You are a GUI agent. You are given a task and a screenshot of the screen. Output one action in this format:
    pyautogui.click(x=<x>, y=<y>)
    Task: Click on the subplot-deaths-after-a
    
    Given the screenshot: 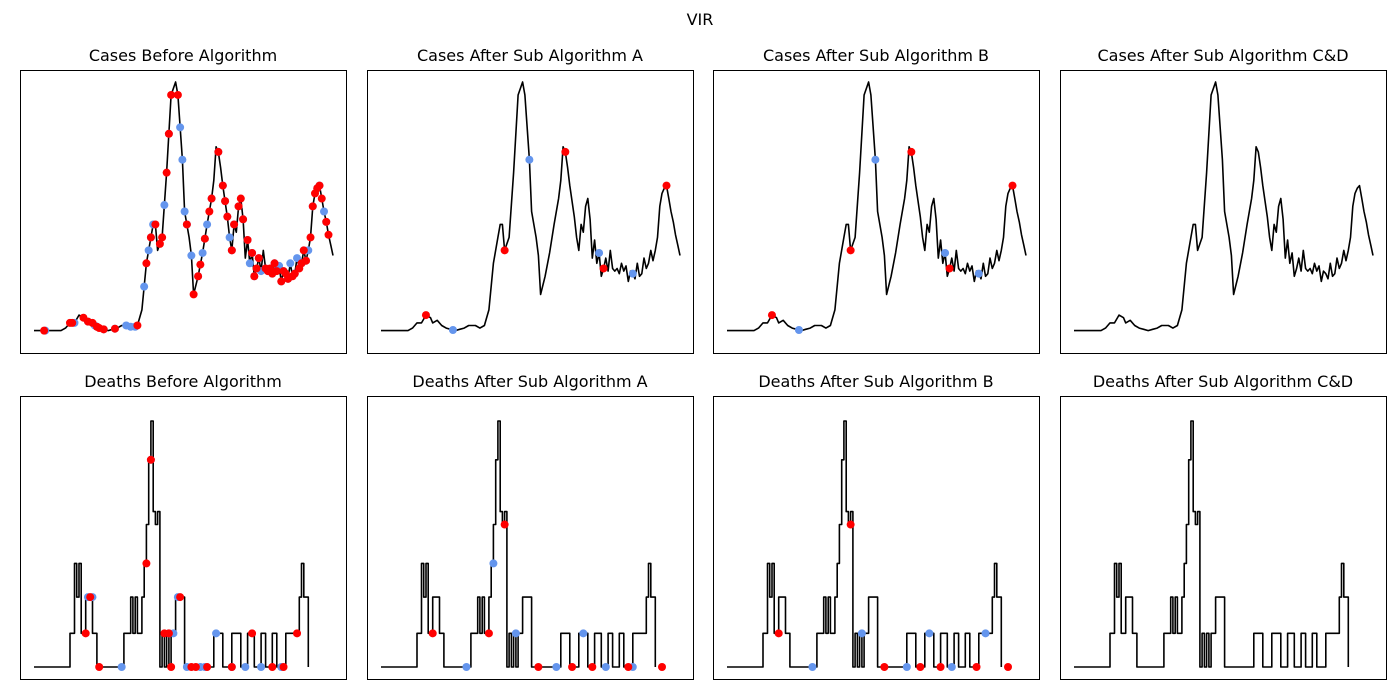 What is the action you would take?
    pyautogui.click(x=530, y=538)
    